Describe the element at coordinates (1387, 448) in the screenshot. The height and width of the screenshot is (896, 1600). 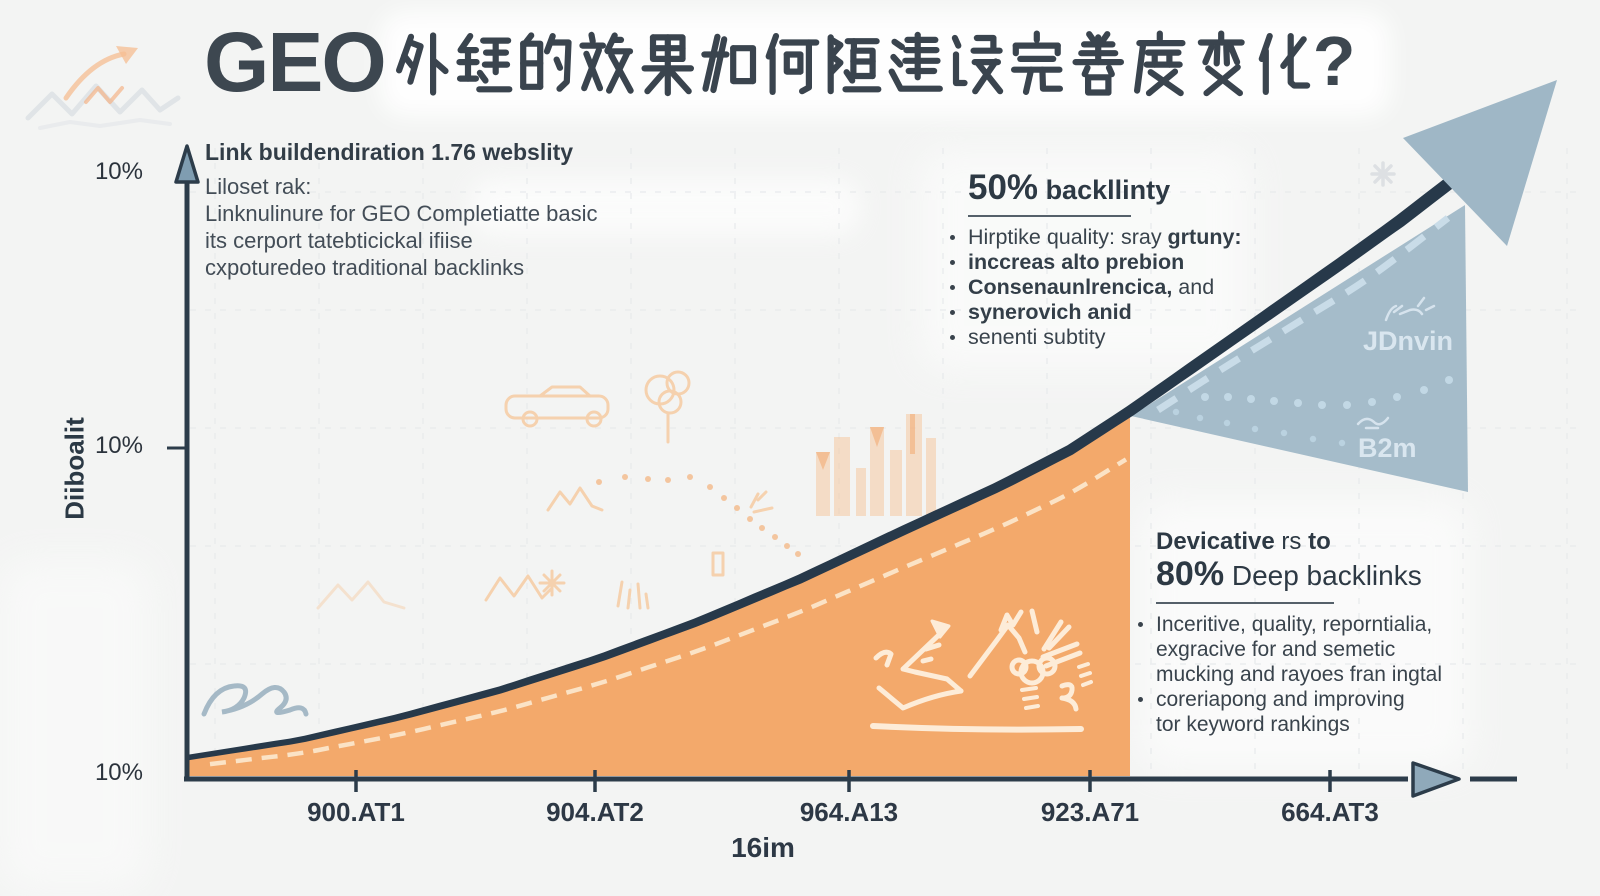
I see `svg-text: B2m` at that location.